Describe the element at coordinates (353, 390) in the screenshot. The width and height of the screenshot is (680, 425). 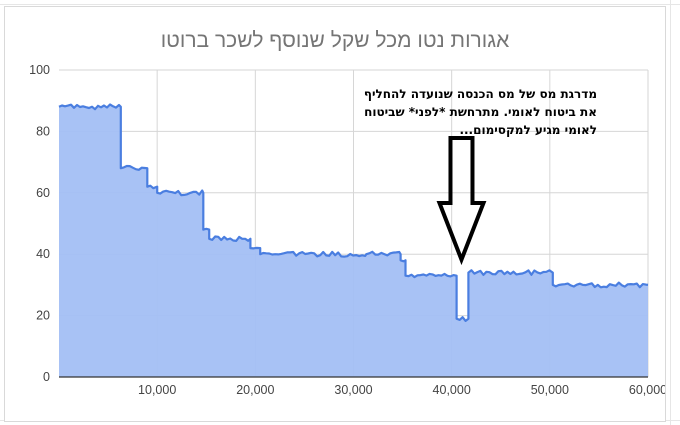
I see `x-tick-label: 30,000` at that location.